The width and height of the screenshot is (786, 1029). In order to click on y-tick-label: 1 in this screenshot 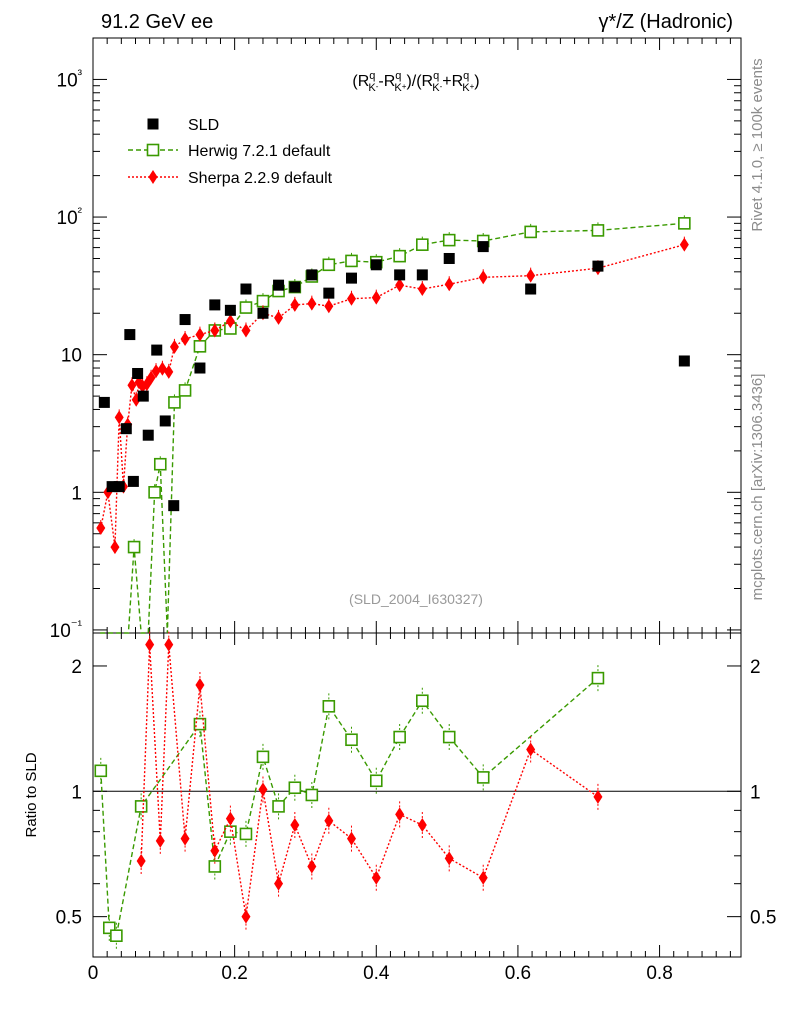, I will do `click(76, 493)`.